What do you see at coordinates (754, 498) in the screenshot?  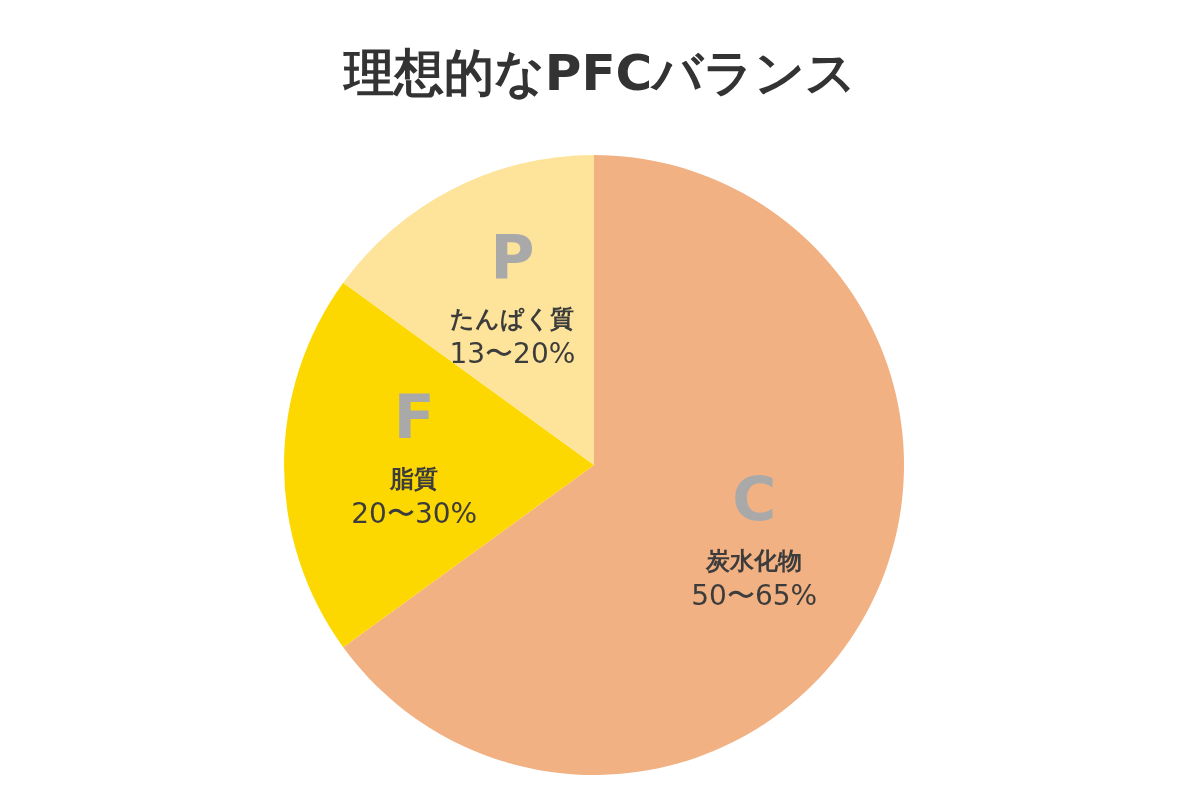 I see `slice-label: C` at bounding box center [754, 498].